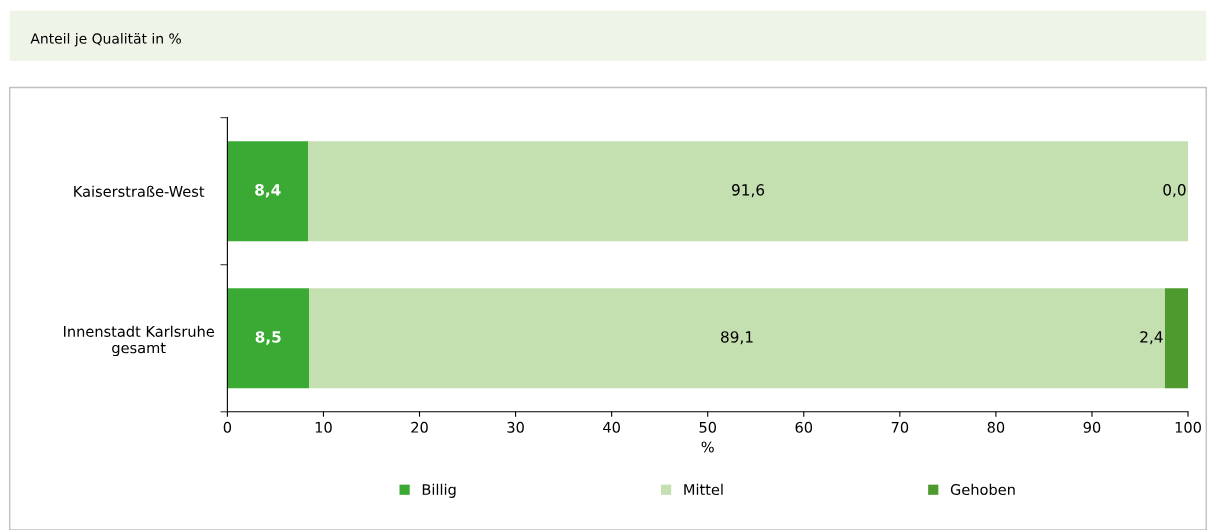 This screenshot has width=1216, height=530. Describe the element at coordinates (323, 427) in the screenshot. I see `x-tick-label: 10` at that location.